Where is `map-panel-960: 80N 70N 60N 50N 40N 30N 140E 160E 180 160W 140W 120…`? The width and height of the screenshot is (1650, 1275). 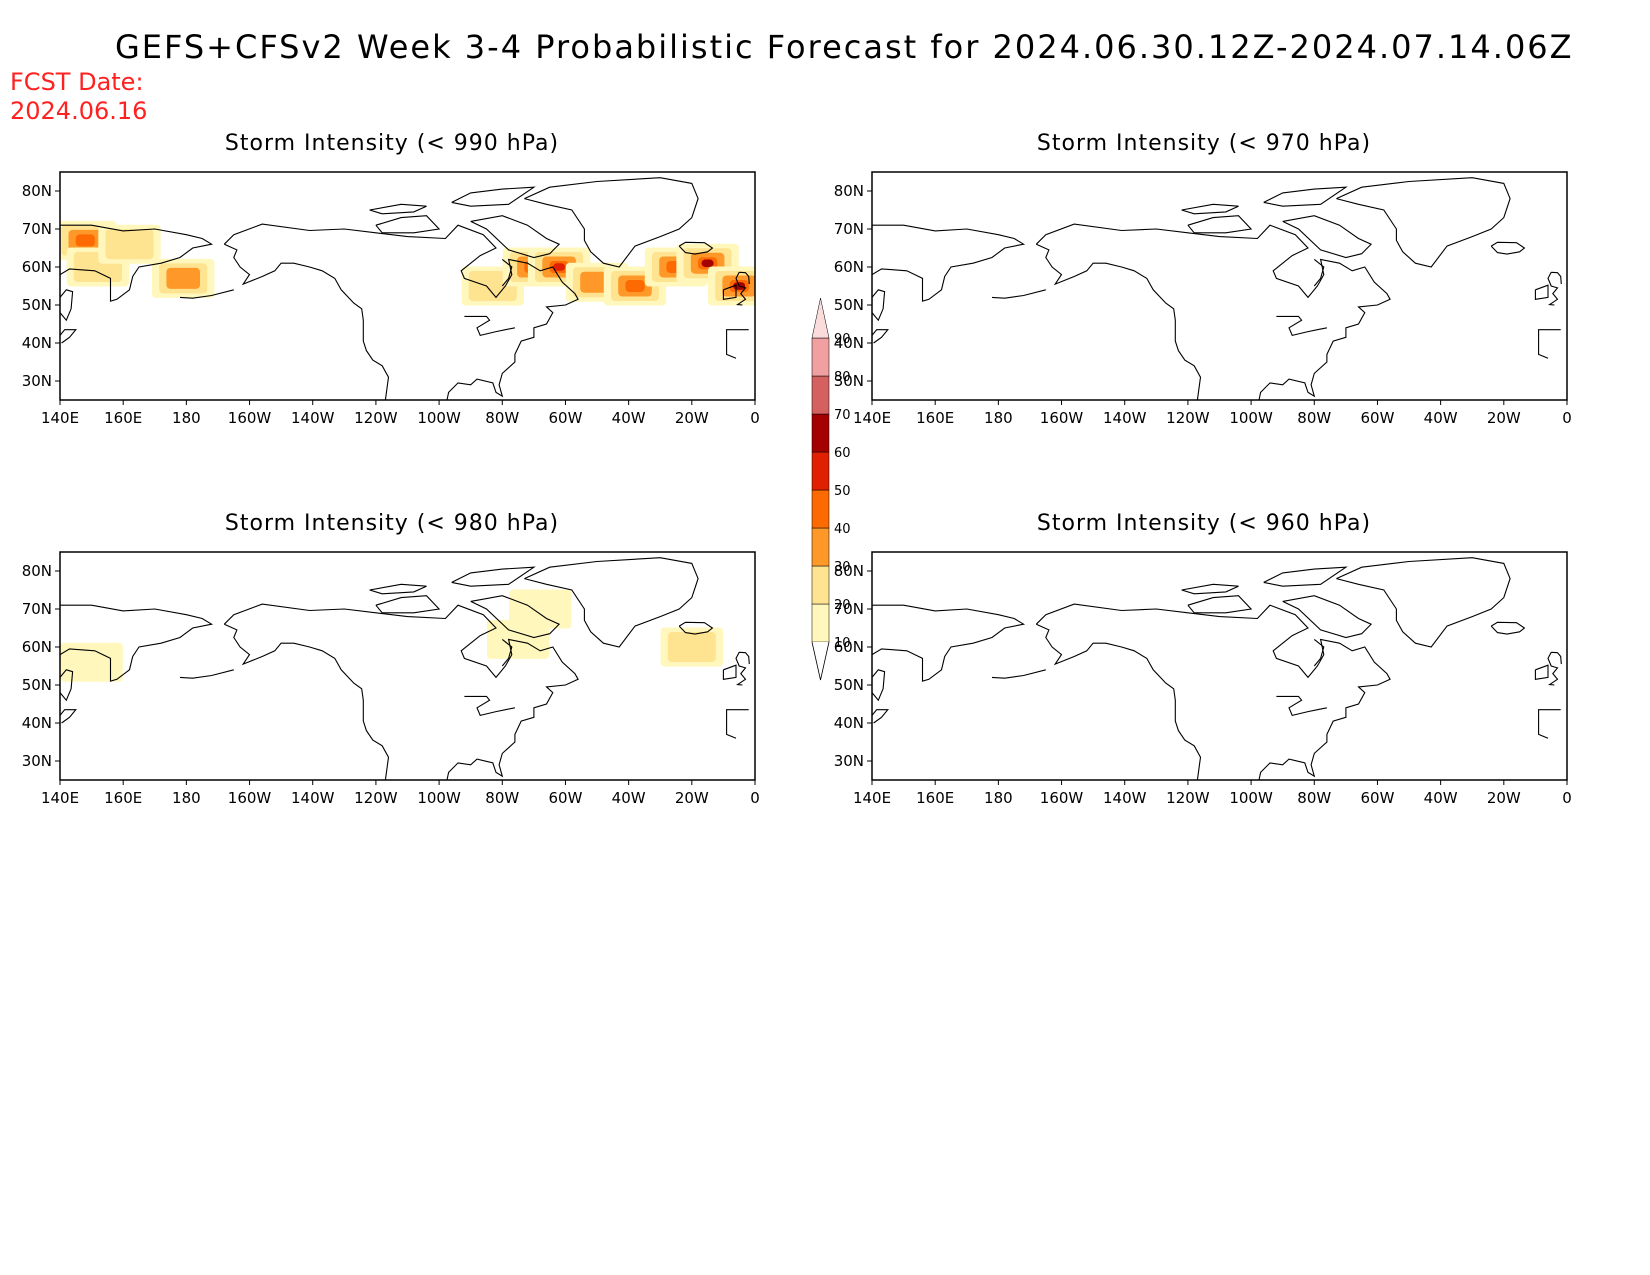 map-panel-960: 80N 70N 60N 50N 40N 30N 140E 160E 180 160W 140W 120… is located at coordinates (1192, 679).